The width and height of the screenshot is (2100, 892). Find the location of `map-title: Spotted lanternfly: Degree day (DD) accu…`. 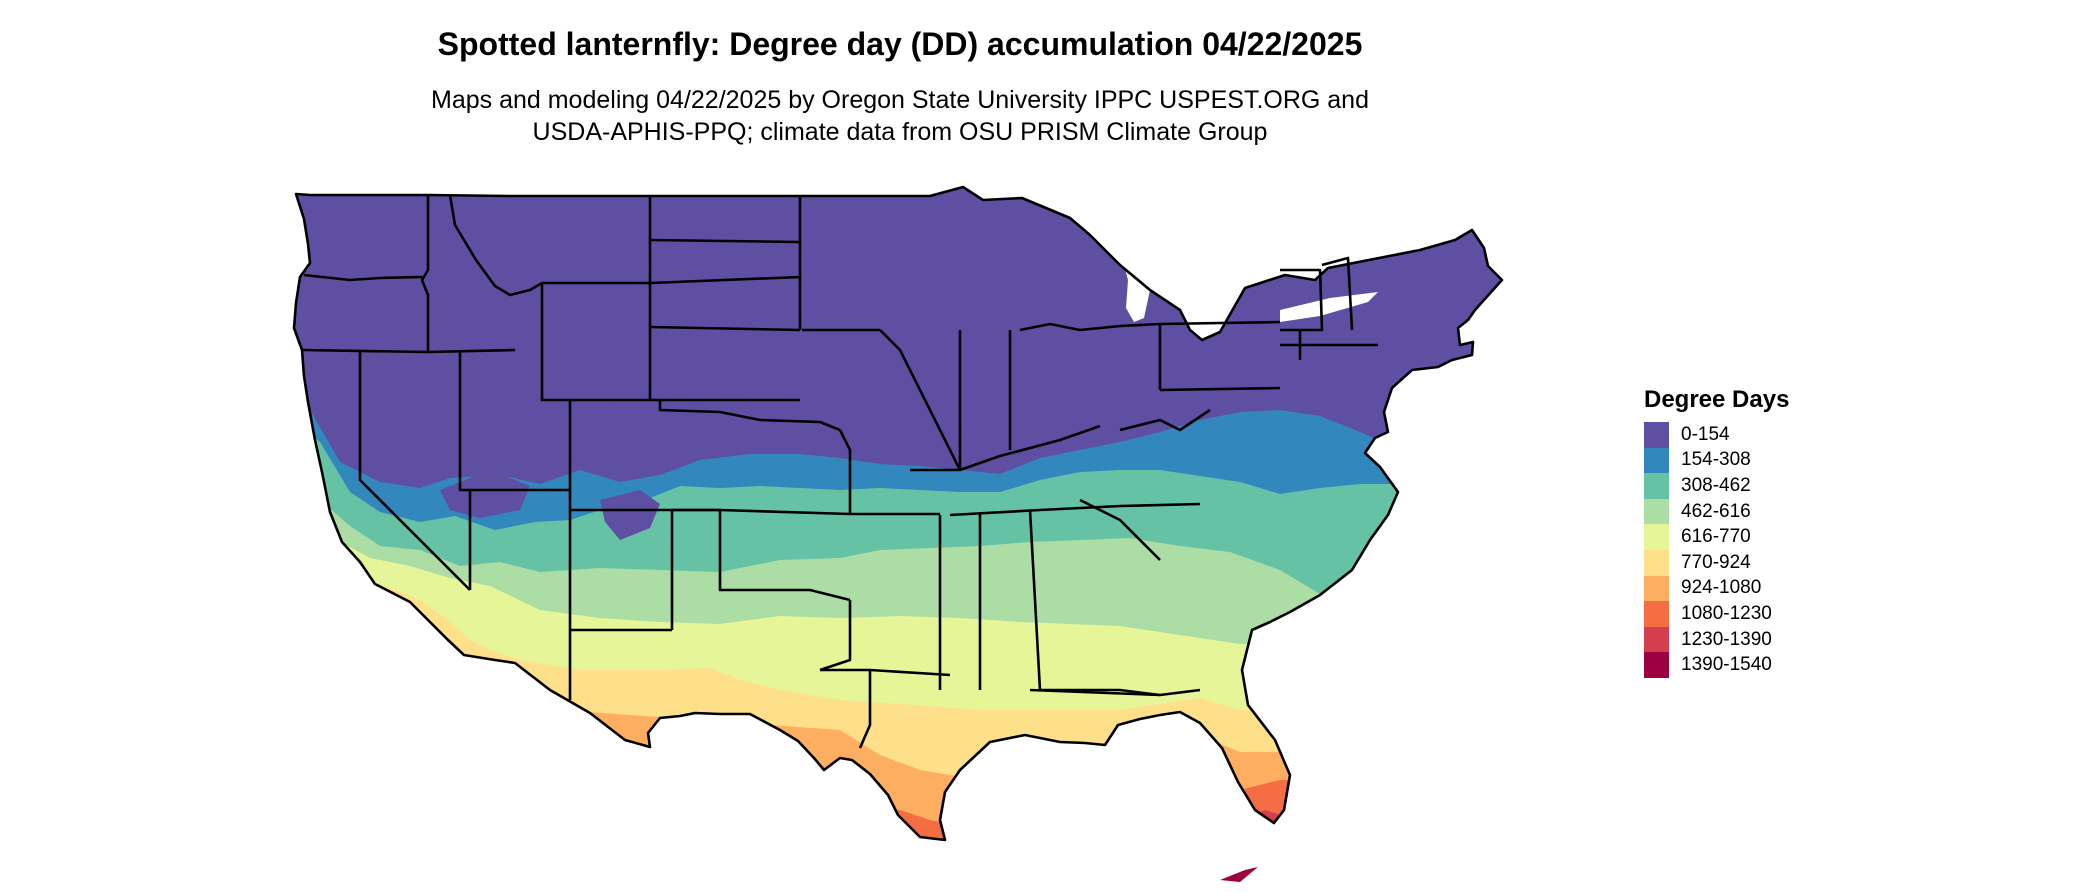

map-title: Spotted lanternfly: Degree day (DD) accu… is located at coordinates (900, 44).